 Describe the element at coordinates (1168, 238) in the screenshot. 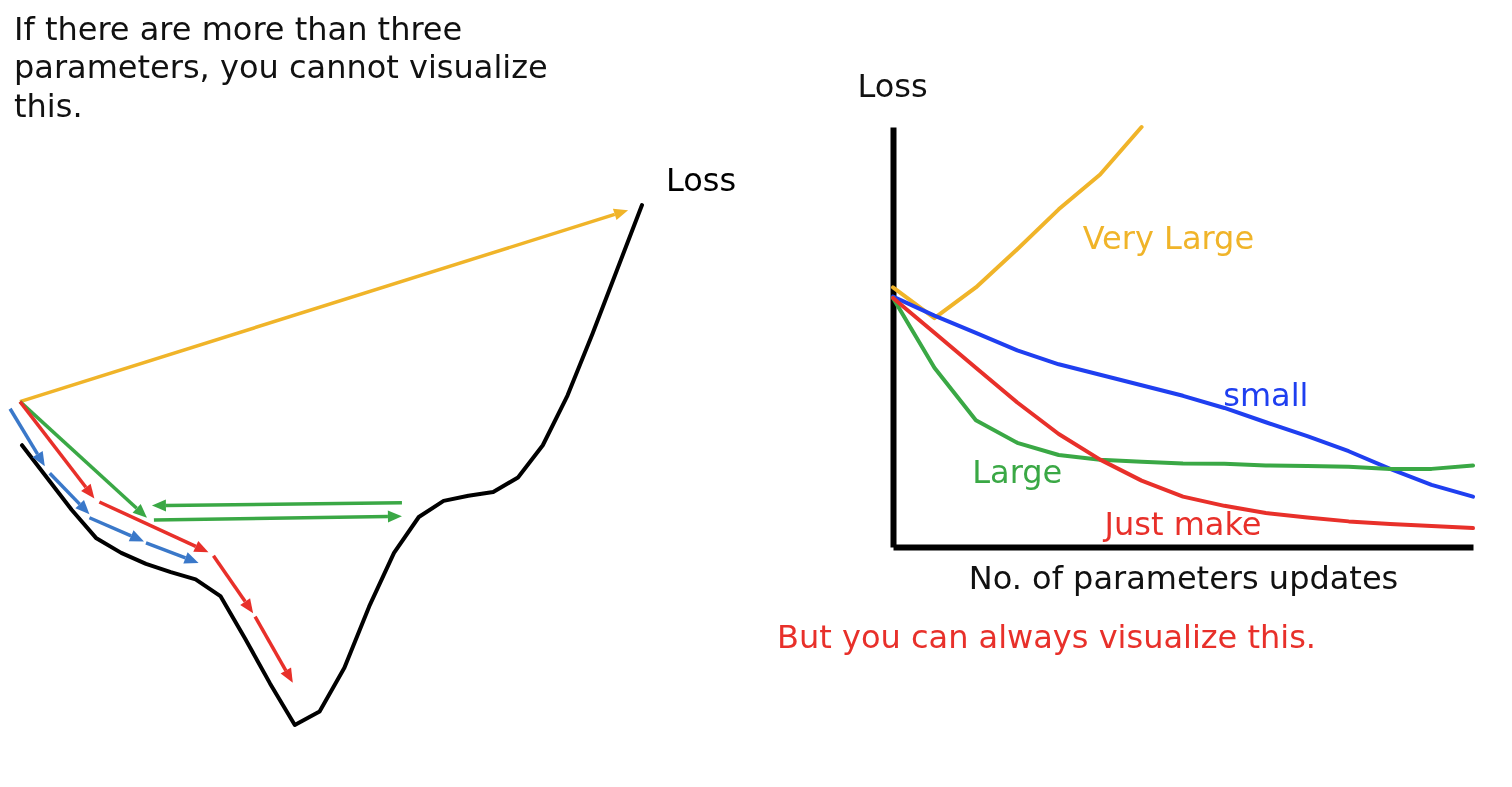

I see `series-label: Very Large` at that location.